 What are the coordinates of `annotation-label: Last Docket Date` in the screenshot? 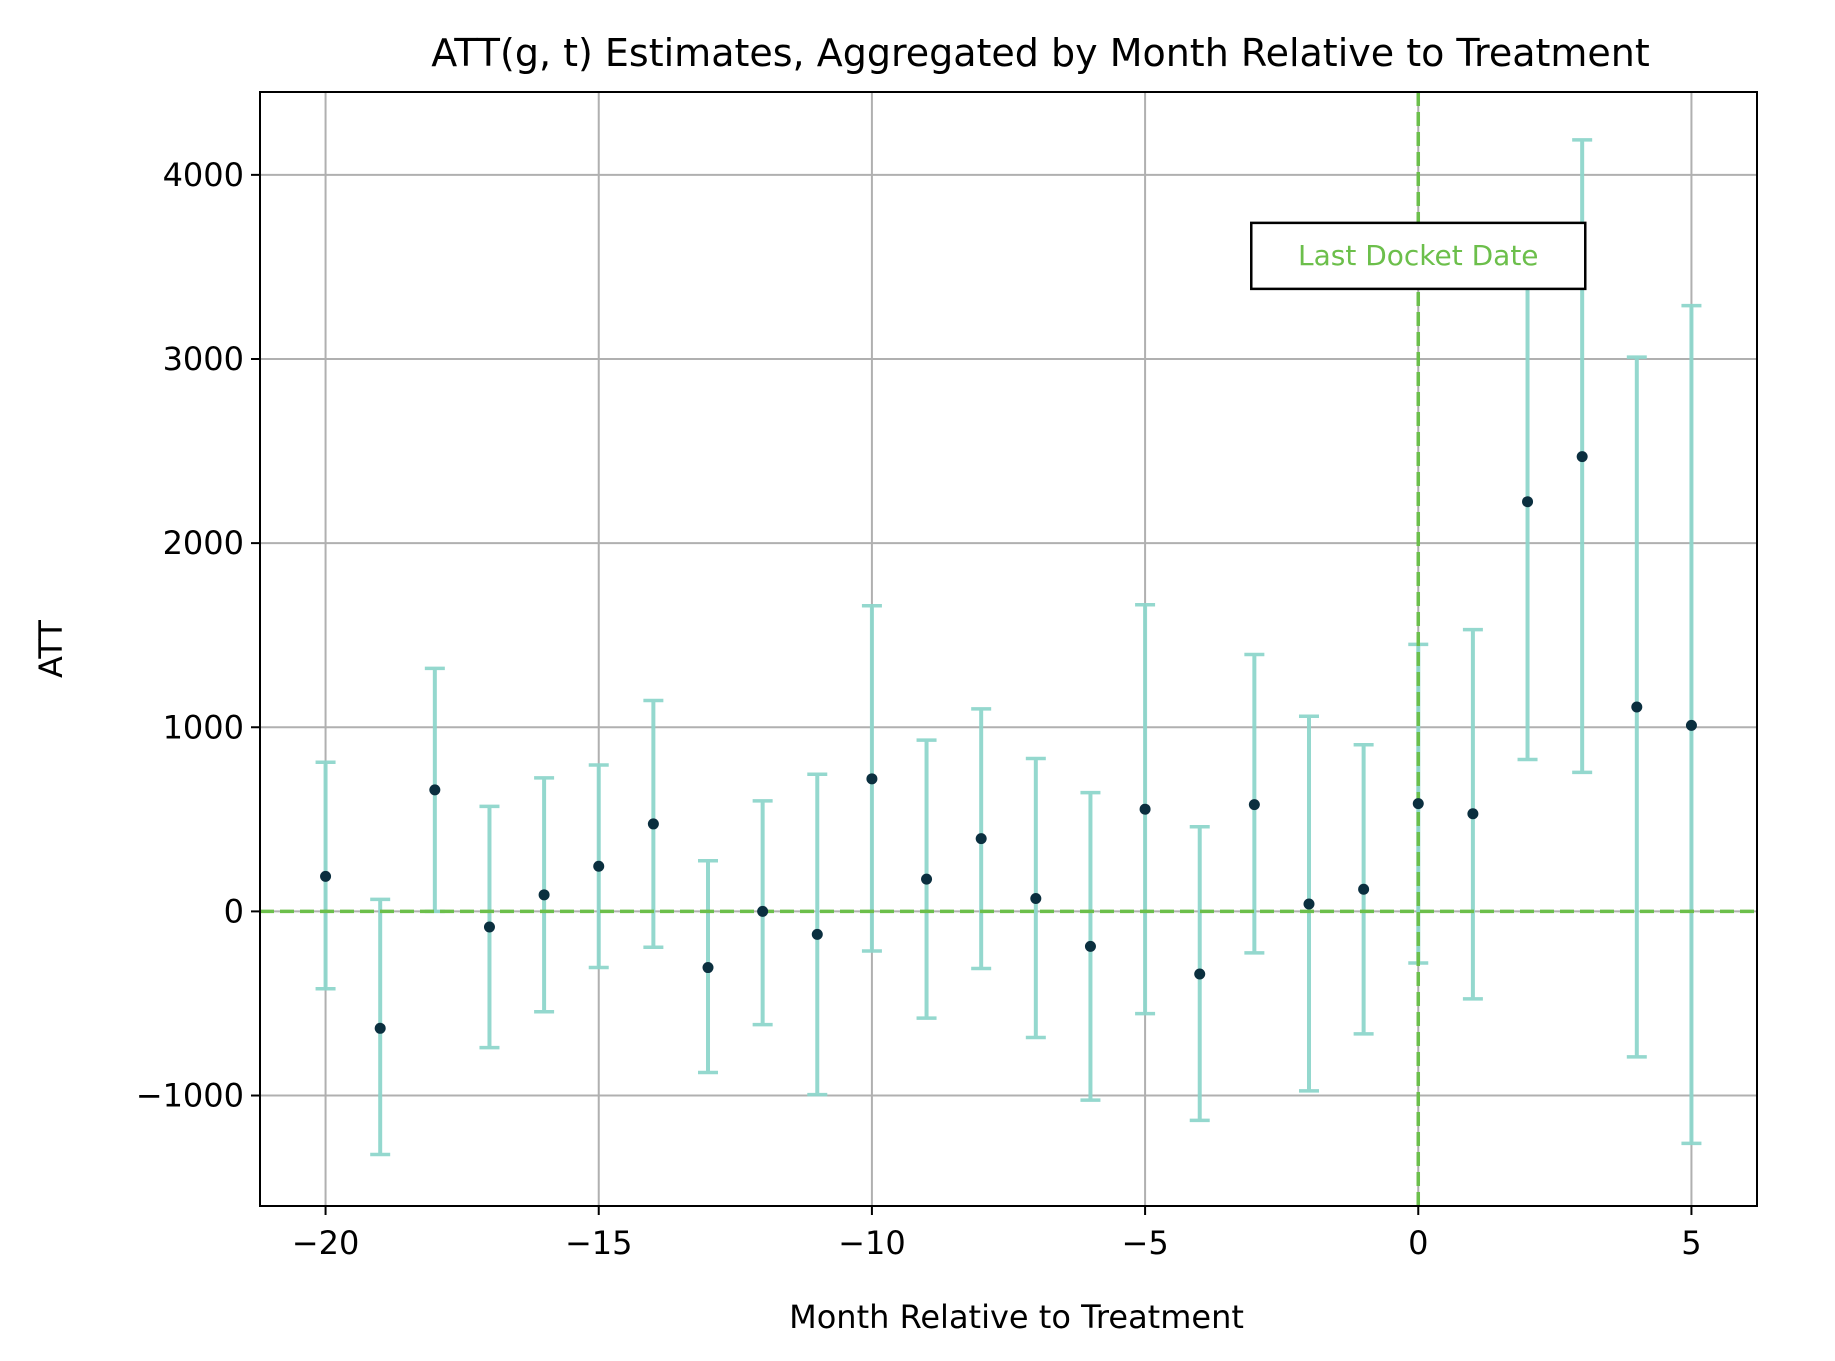 It's located at (1418, 255).